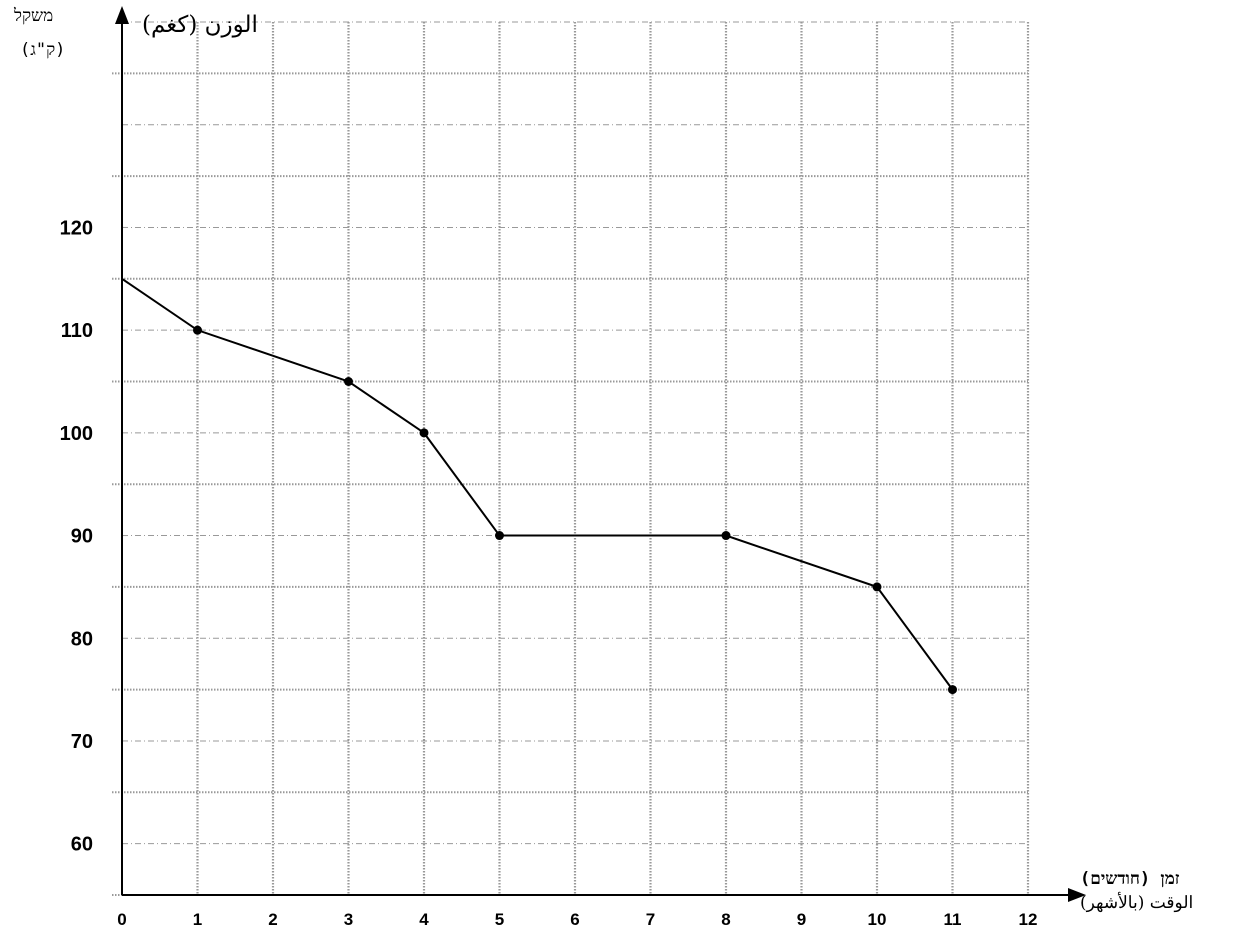 This screenshot has width=1239, height=934. What do you see at coordinates (1130, 879) in the screenshot?
I see `x-axis-title-hebrew: זמן (חודשים)` at bounding box center [1130, 879].